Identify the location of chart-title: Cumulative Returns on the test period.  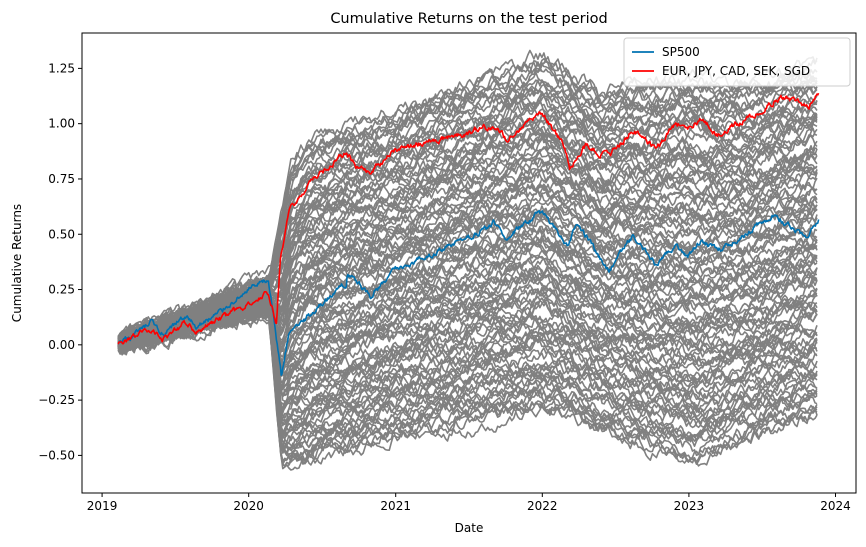
(468, 19).